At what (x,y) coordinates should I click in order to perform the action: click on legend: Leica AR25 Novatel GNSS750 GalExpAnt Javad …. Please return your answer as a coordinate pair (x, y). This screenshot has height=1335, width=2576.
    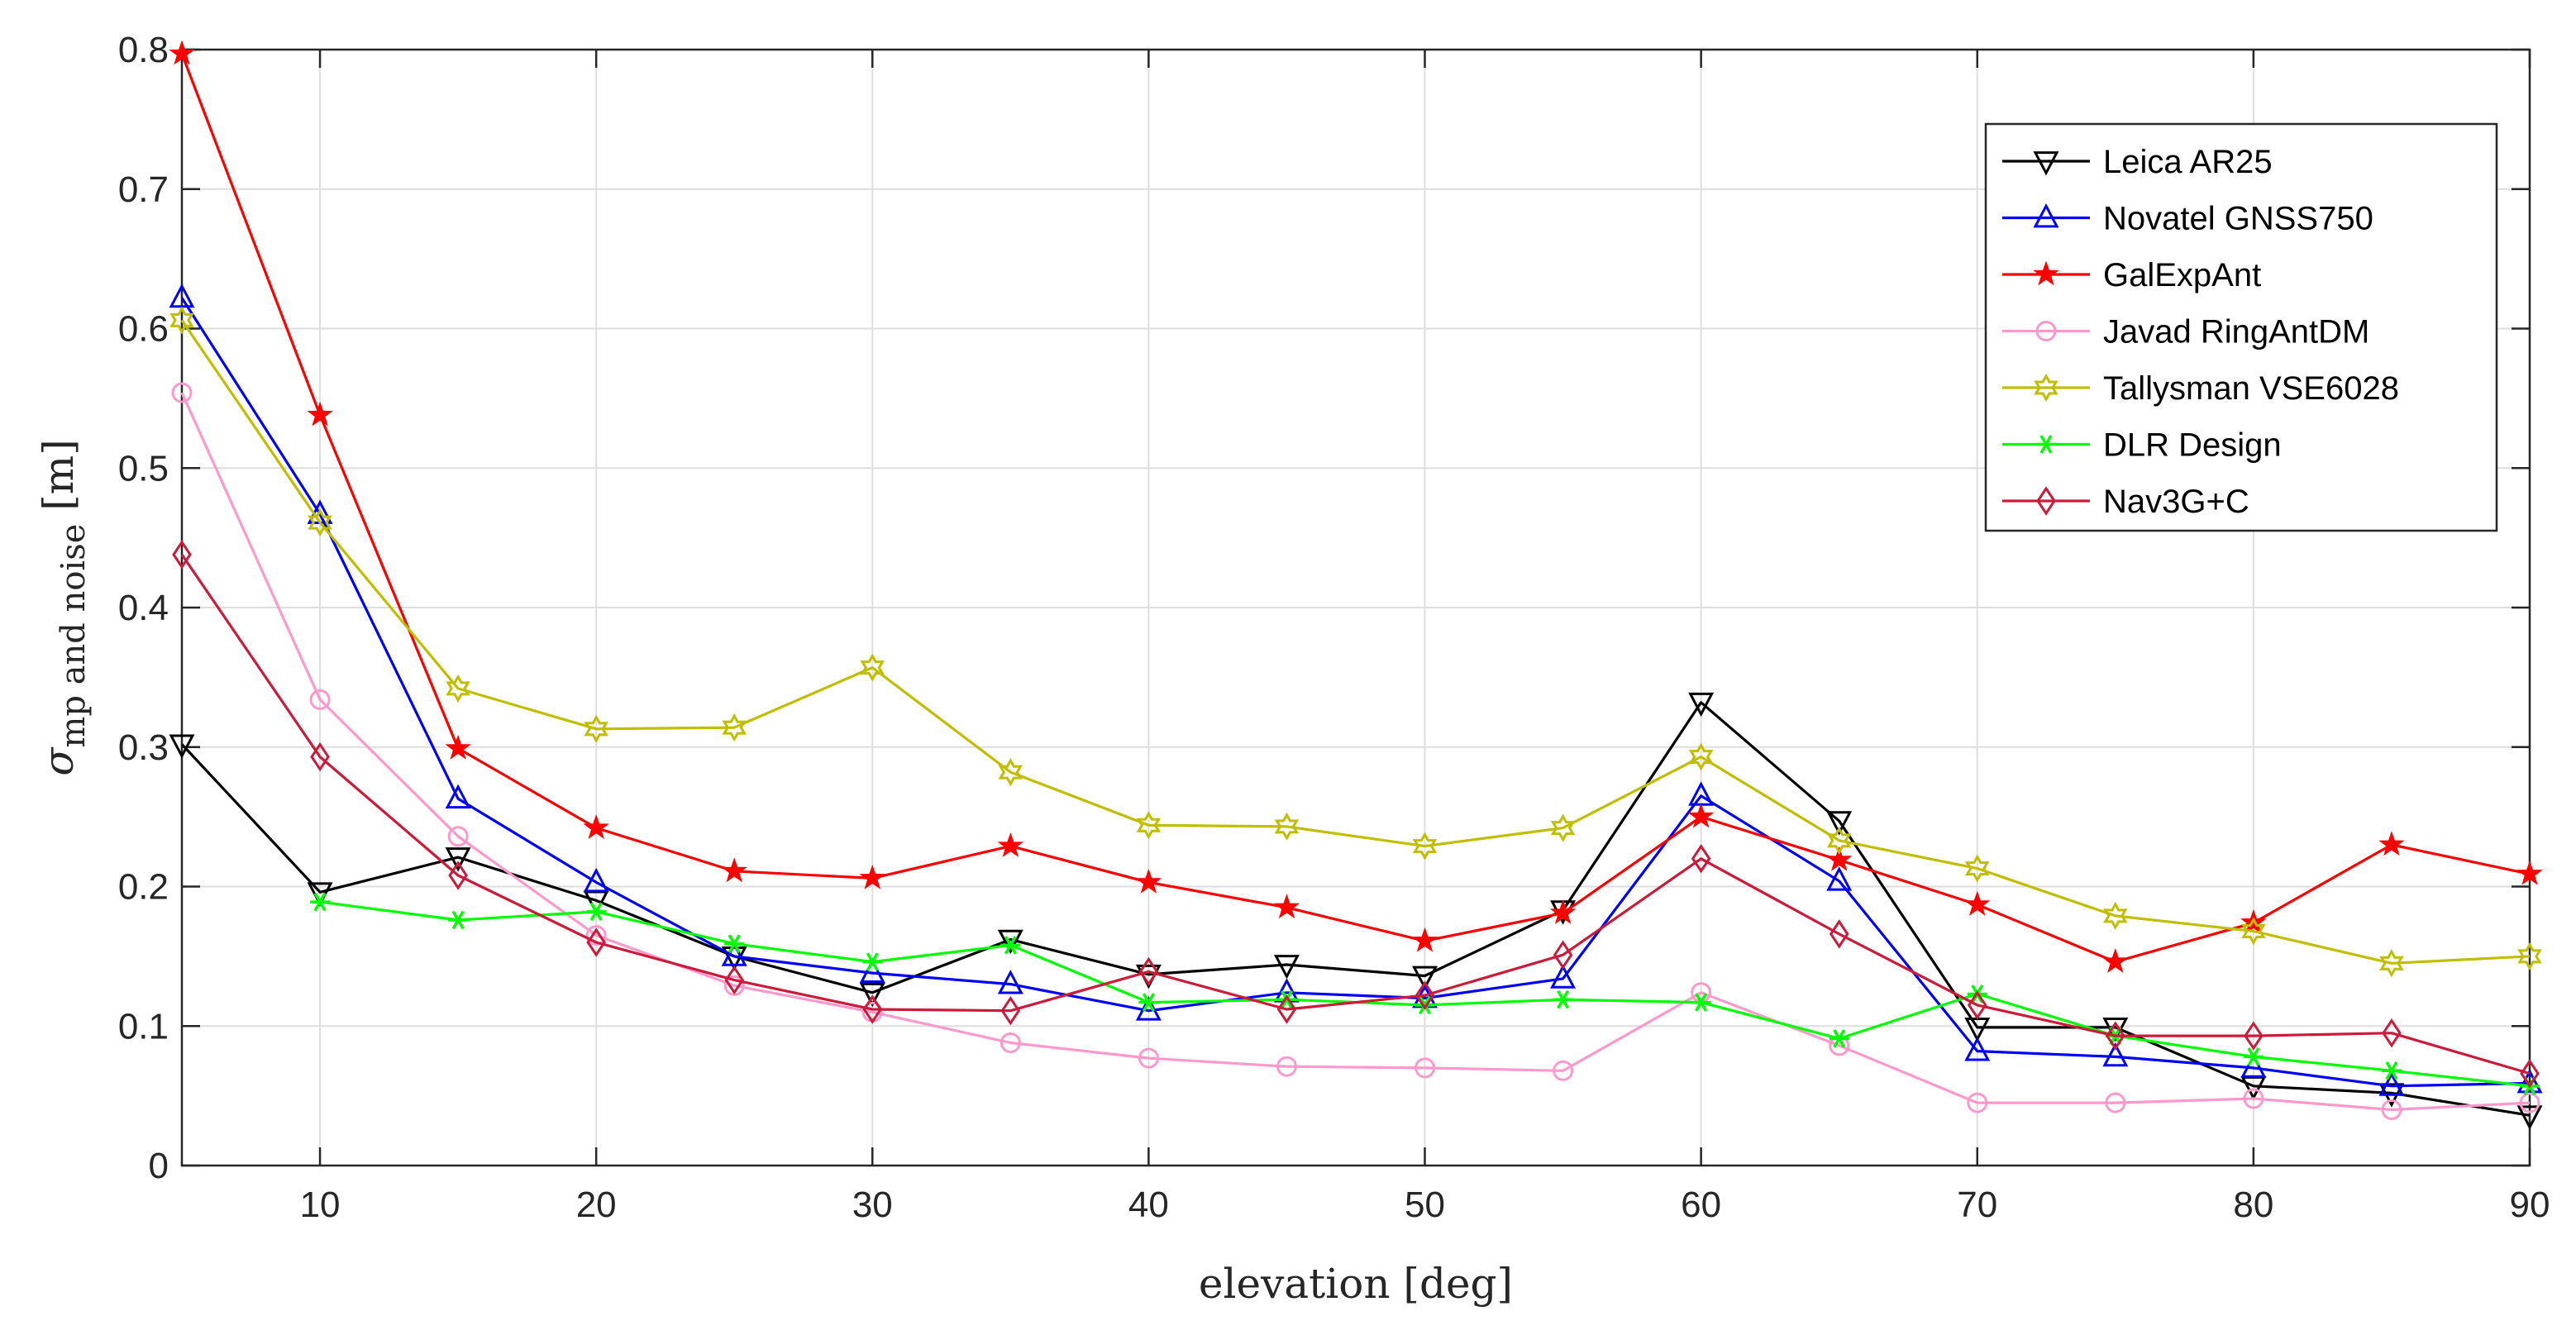
    Looking at the image, I should click on (2241, 327).